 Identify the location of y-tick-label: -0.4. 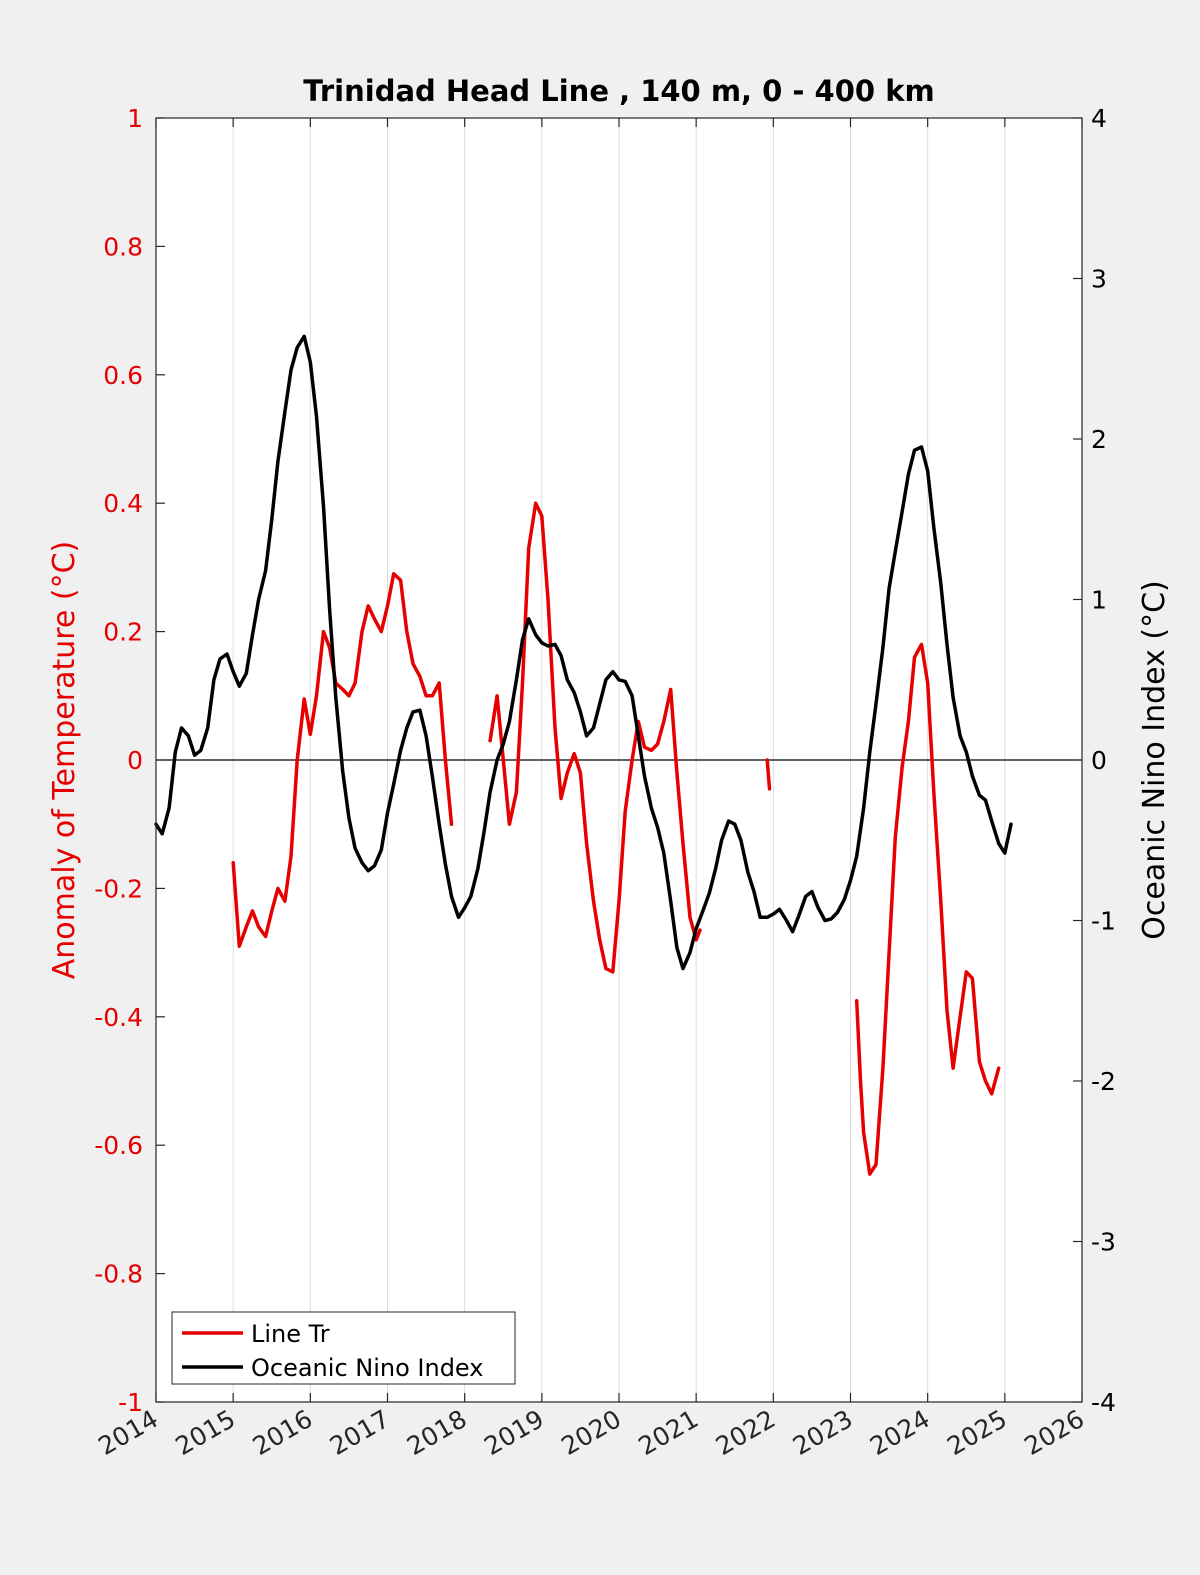
(118, 1017).